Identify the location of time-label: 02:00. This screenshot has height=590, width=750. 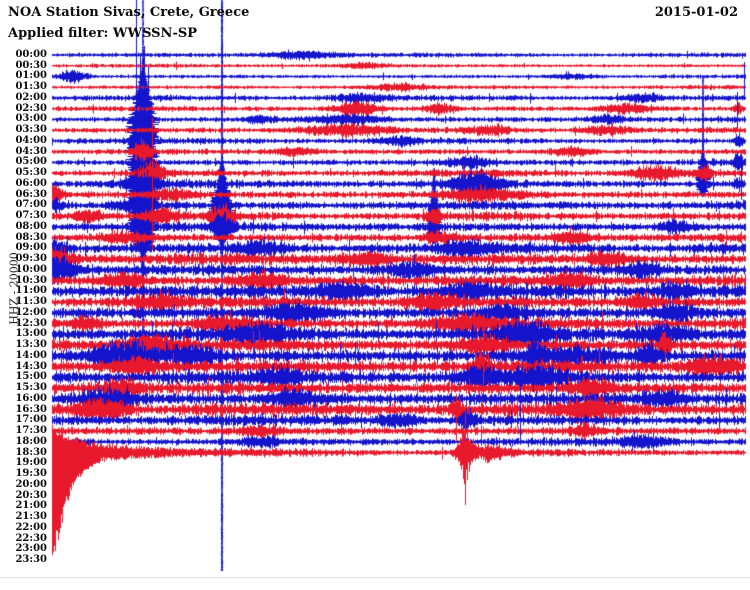
(31, 97).